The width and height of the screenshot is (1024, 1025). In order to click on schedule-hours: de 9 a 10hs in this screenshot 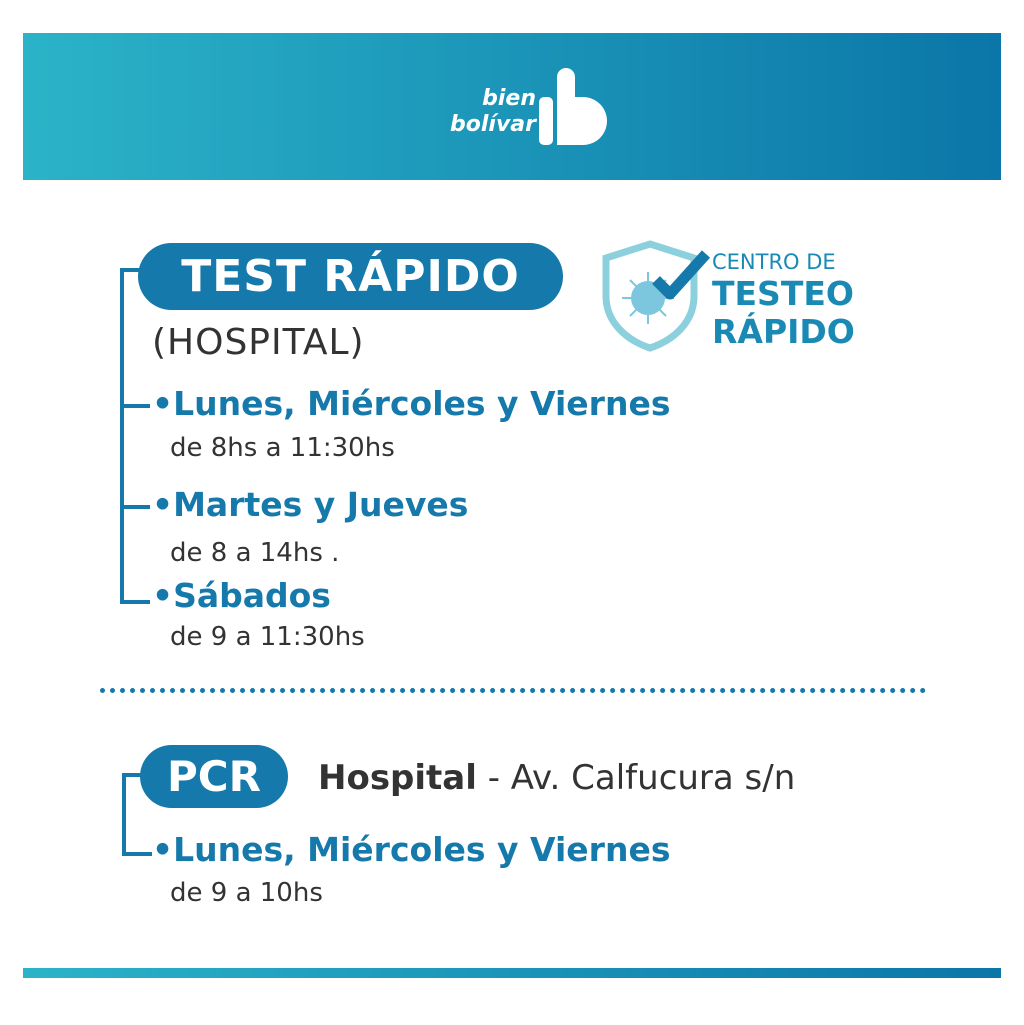, I will do `click(246, 893)`.